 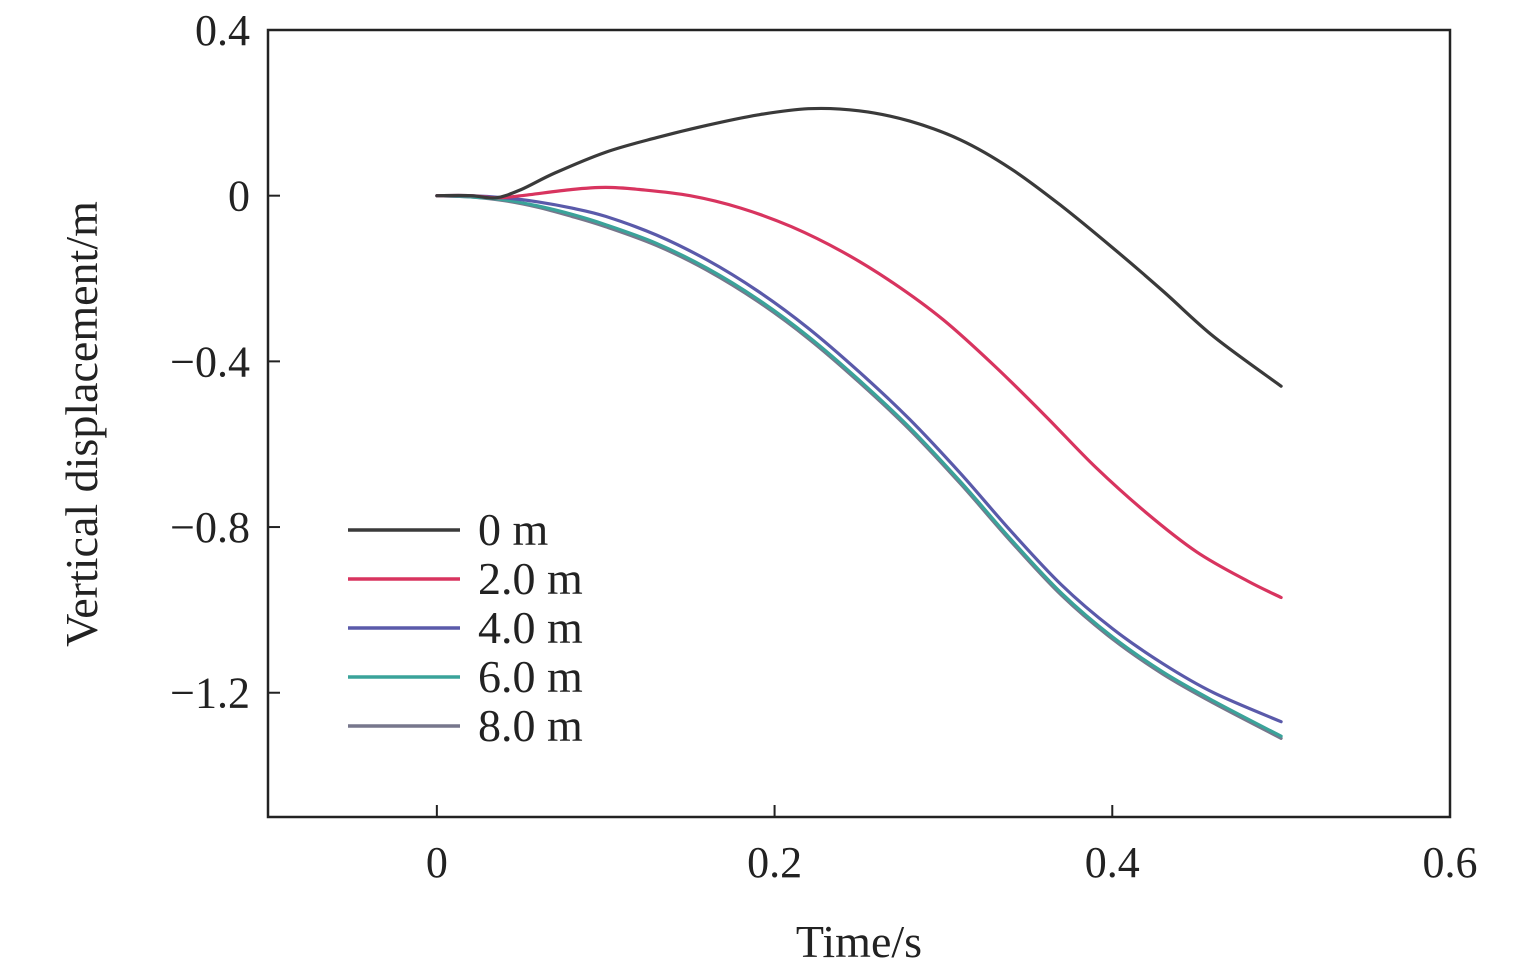 What do you see at coordinates (81, 424) in the screenshot?
I see `y-axis-title: Vertical displacement/m` at bounding box center [81, 424].